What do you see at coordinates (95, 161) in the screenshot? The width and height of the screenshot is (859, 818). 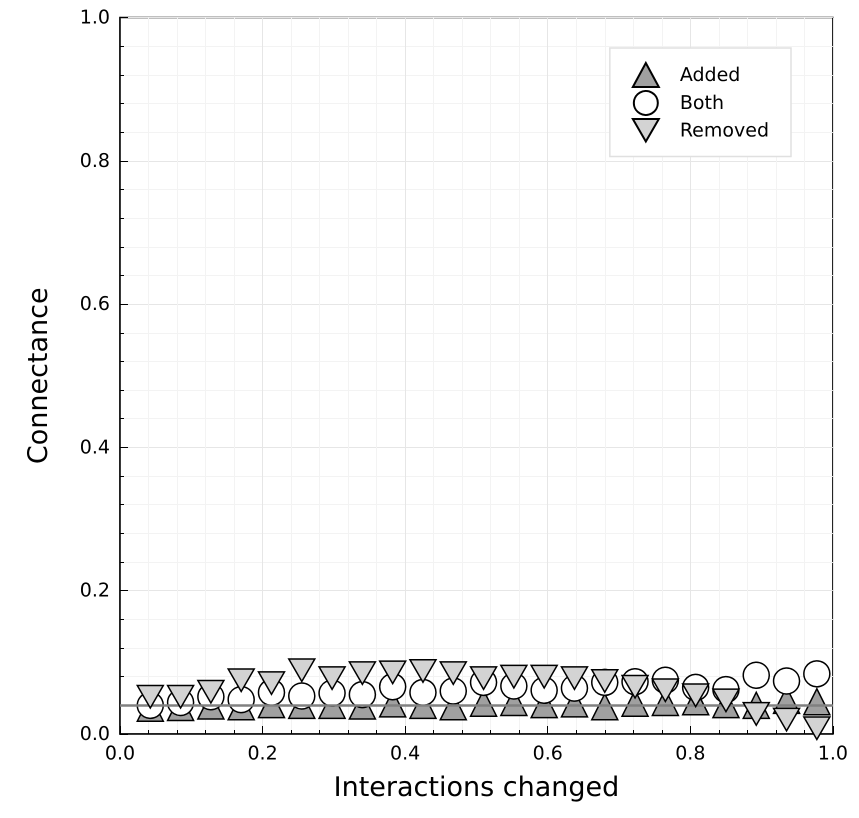 I see `y-tick-label: 0.8` at bounding box center [95, 161].